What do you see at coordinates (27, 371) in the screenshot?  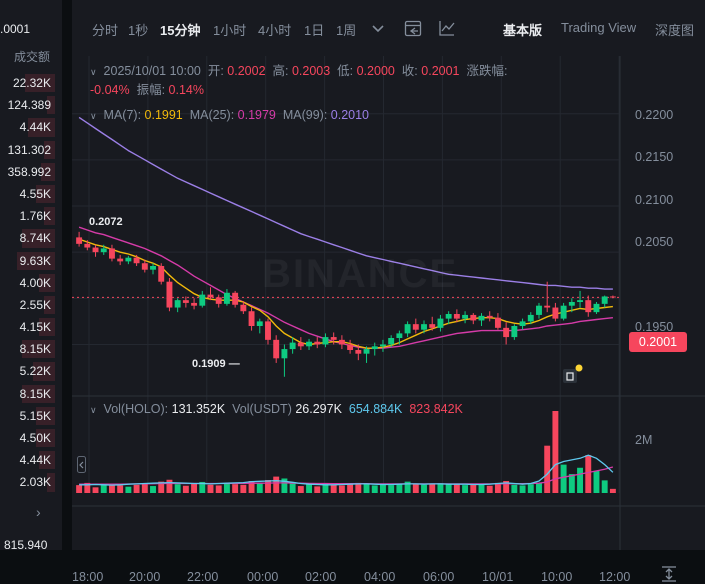 I see `volume-list-item: 5.22K` at bounding box center [27, 371].